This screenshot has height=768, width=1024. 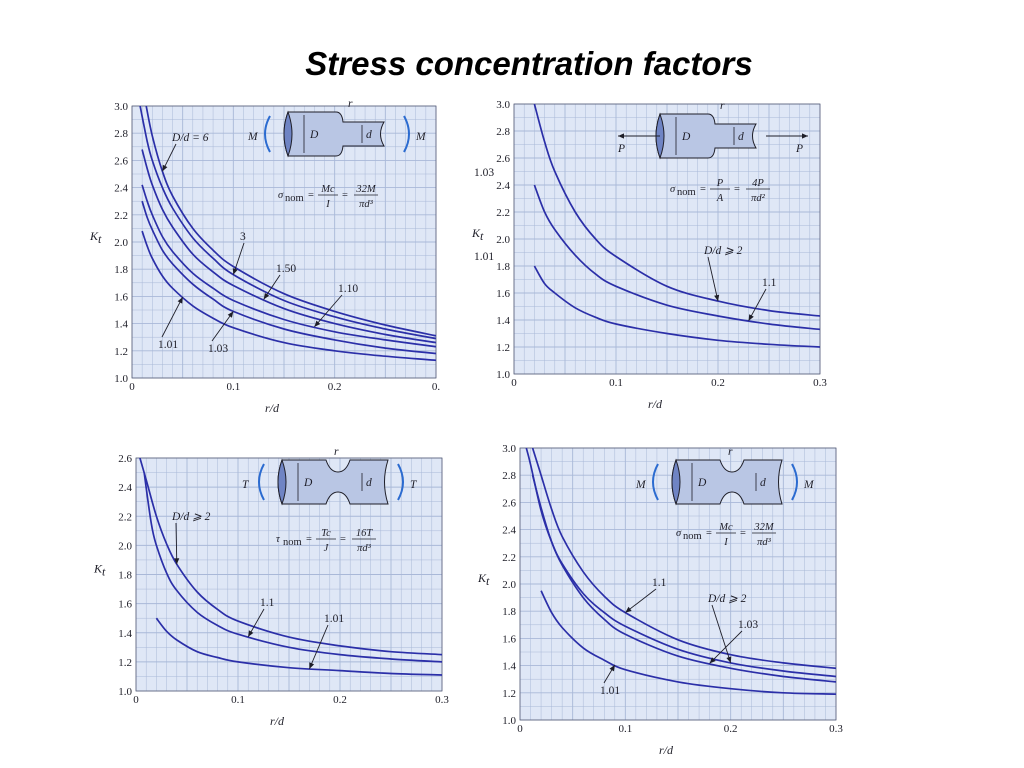 What do you see at coordinates (421, 137) in the screenshot?
I see `load-label-right: M` at bounding box center [421, 137].